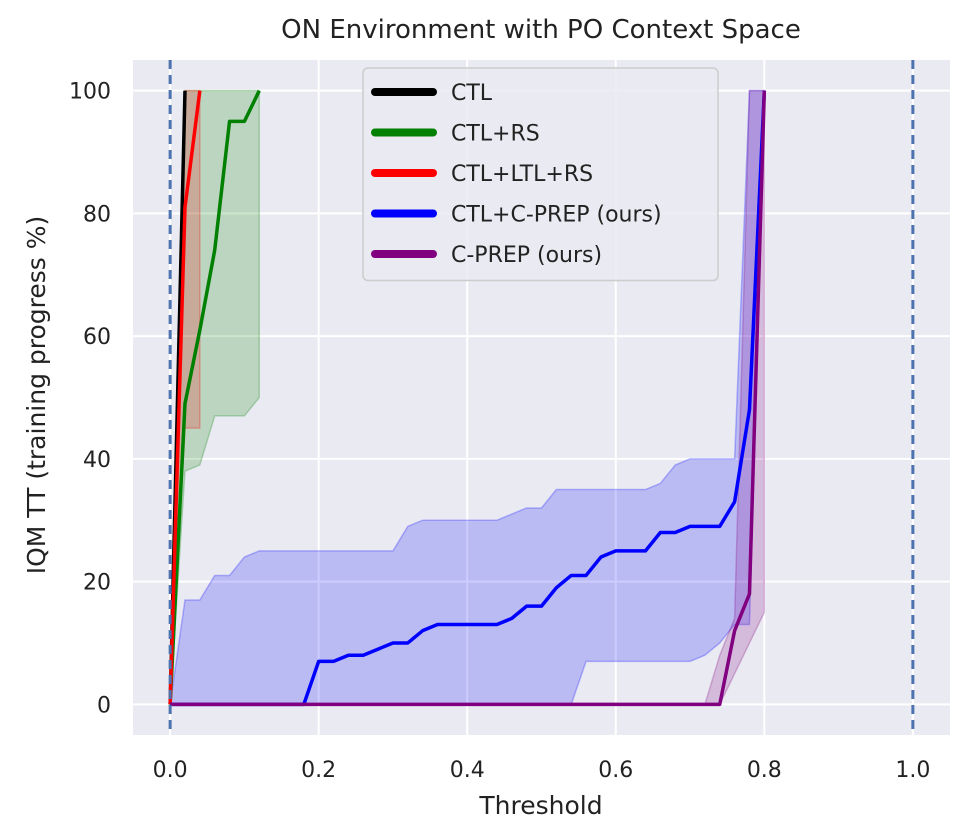 The width and height of the screenshot is (970, 840). Describe the element at coordinates (318, 770) in the screenshot. I see `x-tick-label: 0.2` at that location.